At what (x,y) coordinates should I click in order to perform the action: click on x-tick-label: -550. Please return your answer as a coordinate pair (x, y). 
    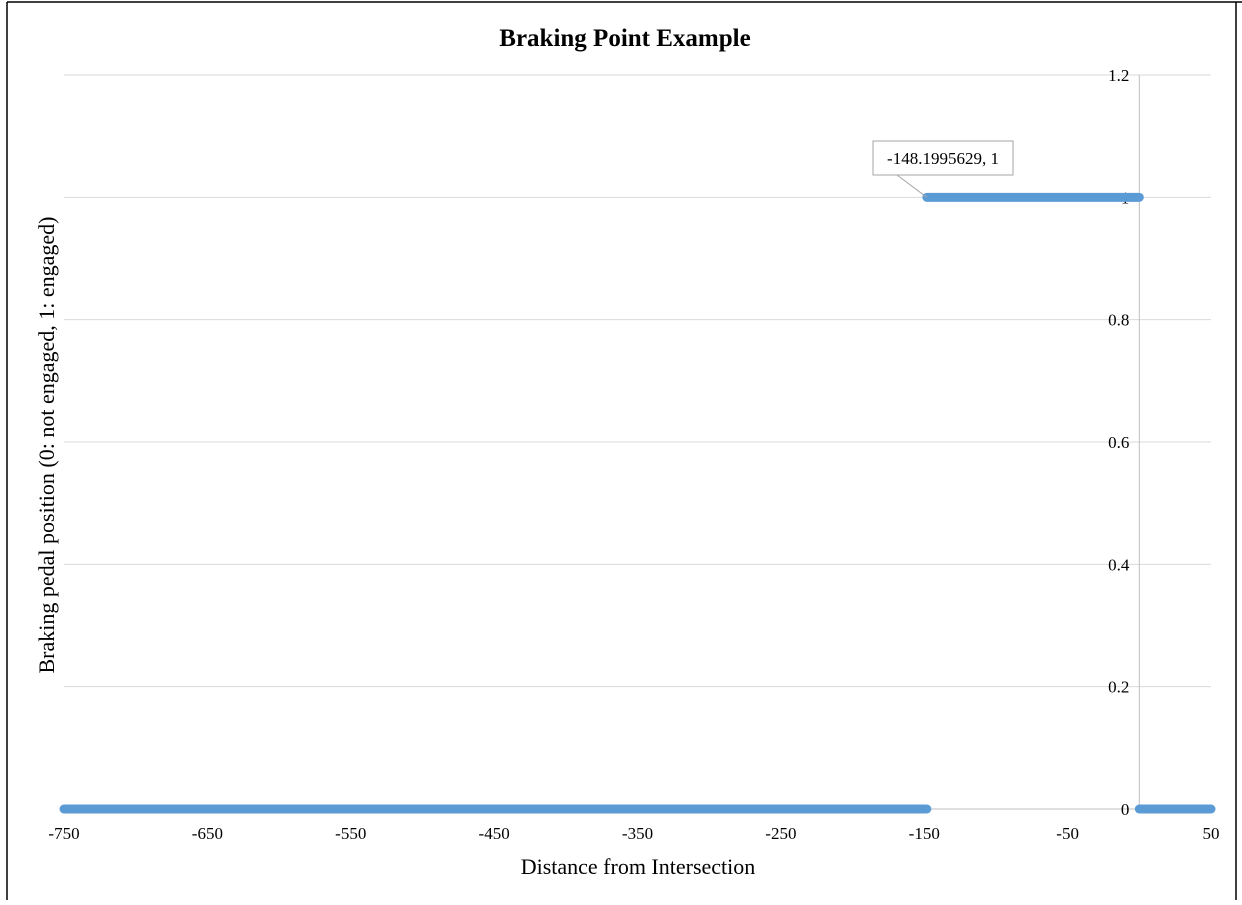
    Looking at the image, I should click on (350, 833).